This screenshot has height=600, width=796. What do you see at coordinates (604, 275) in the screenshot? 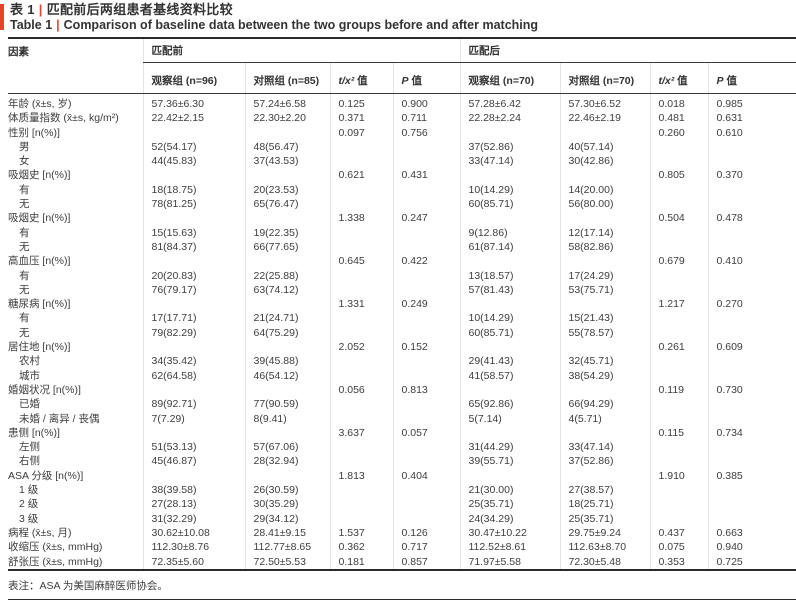
I see `value-cell: 17(24.29)` at bounding box center [604, 275].